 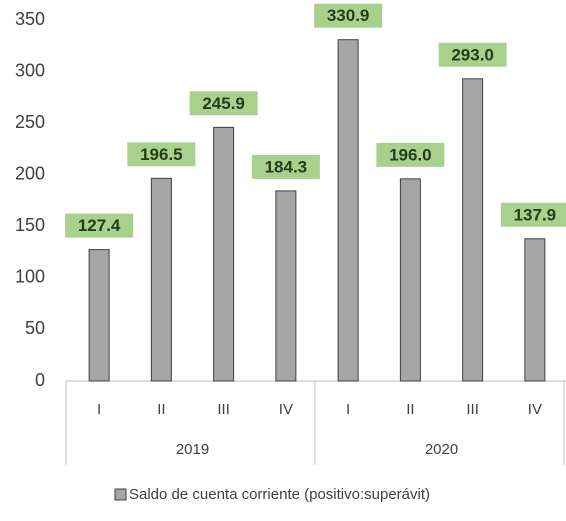 What do you see at coordinates (30, 277) in the screenshot?
I see `y-tick-label: 100` at bounding box center [30, 277].